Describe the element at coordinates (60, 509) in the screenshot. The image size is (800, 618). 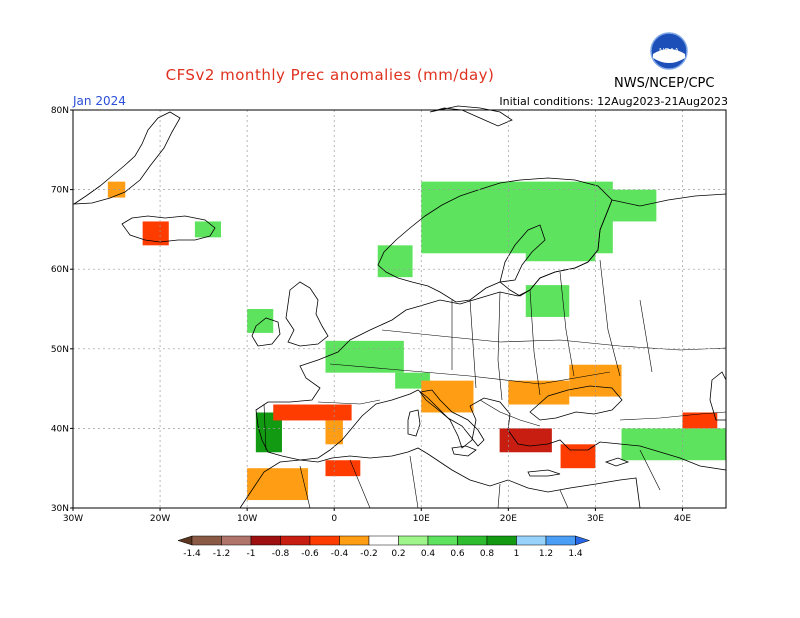
I see `y-tick-label: 30N` at that location.